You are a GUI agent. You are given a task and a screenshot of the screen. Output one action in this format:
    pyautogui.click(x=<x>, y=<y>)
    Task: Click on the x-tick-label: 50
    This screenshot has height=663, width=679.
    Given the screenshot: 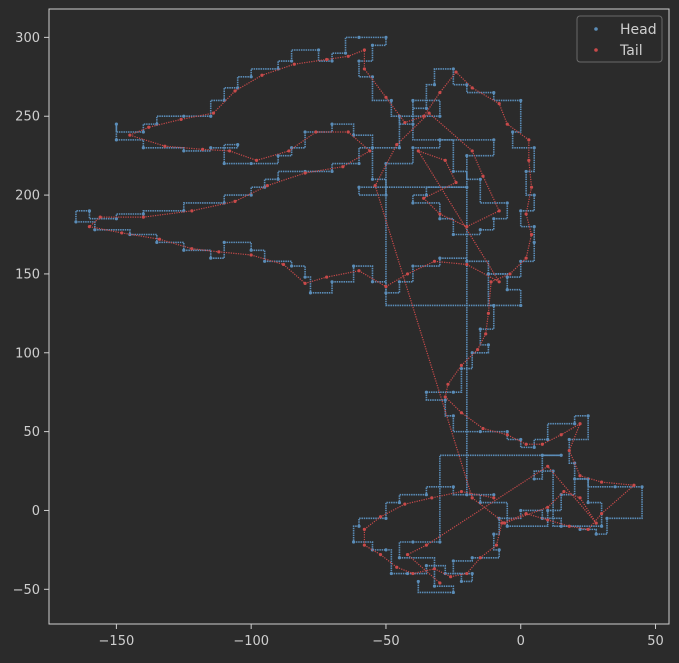 What is the action you would take?
    pyautogui.click(x=655, y=641)
    